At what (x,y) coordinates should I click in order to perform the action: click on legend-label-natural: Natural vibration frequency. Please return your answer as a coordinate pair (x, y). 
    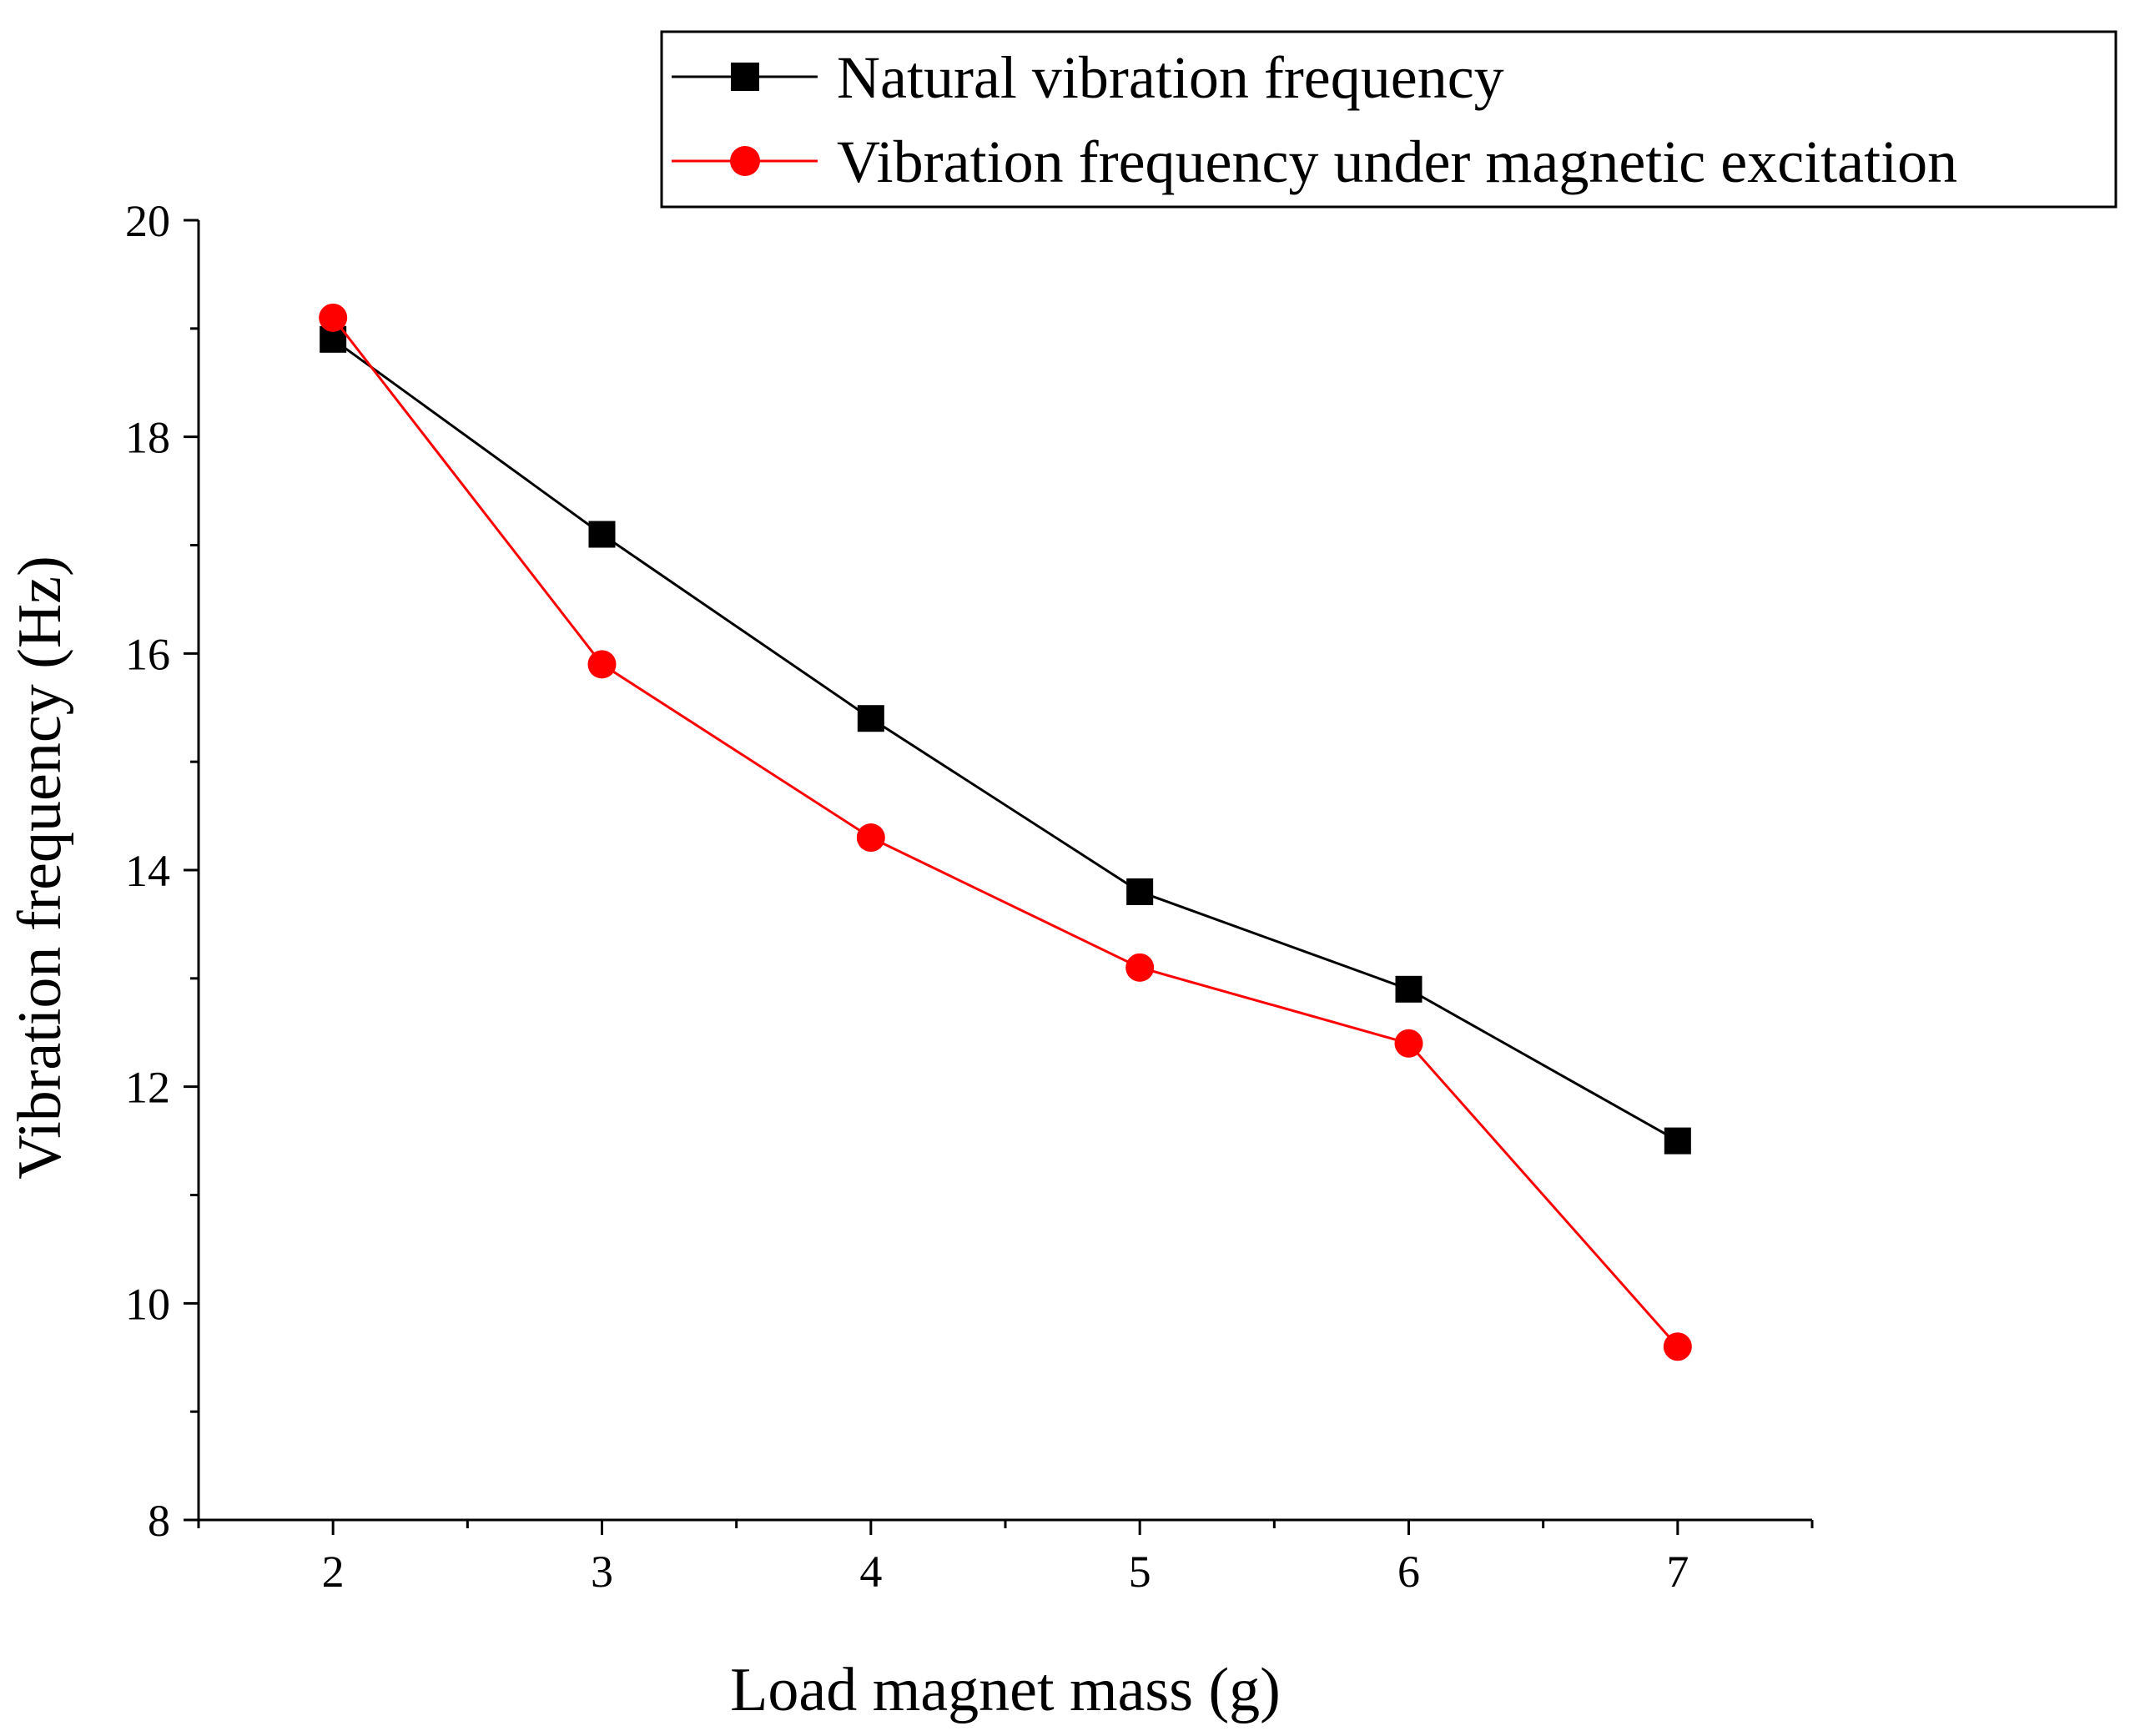
    Looking at the image, I should click on (1170, 77).